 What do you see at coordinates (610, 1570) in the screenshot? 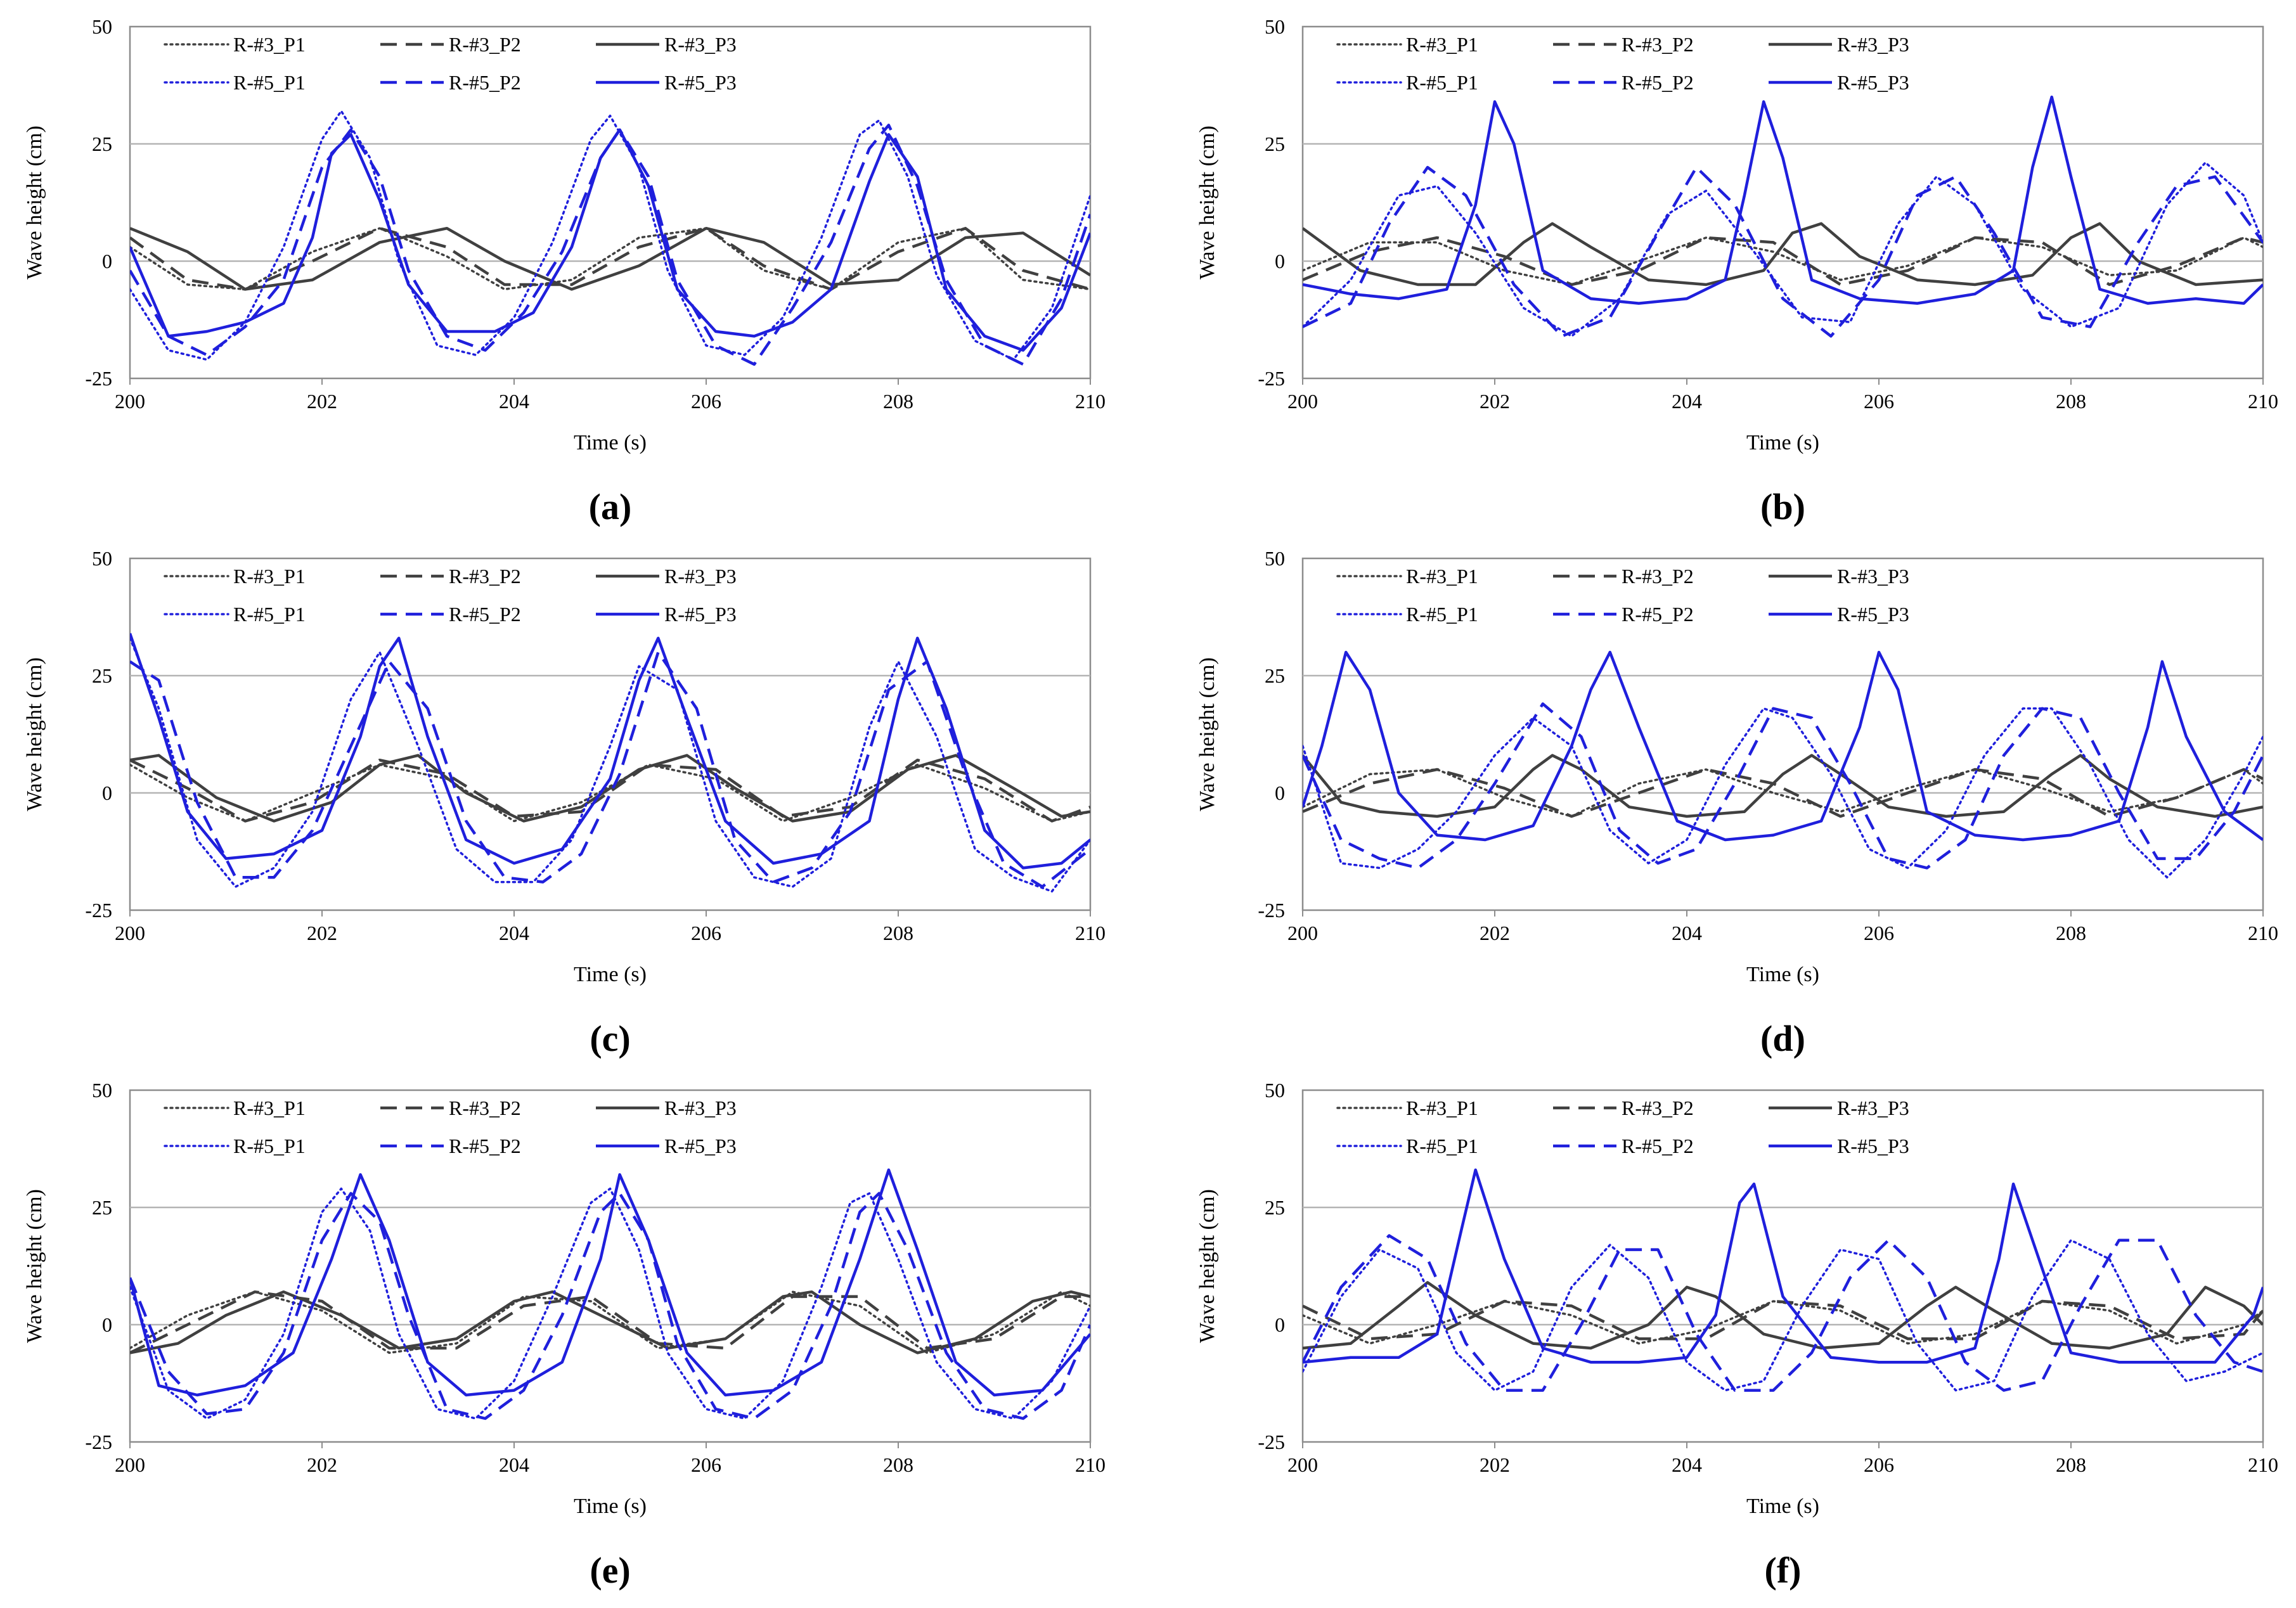
I see `panel-label: (e)` at bounding box center [610, 1570].